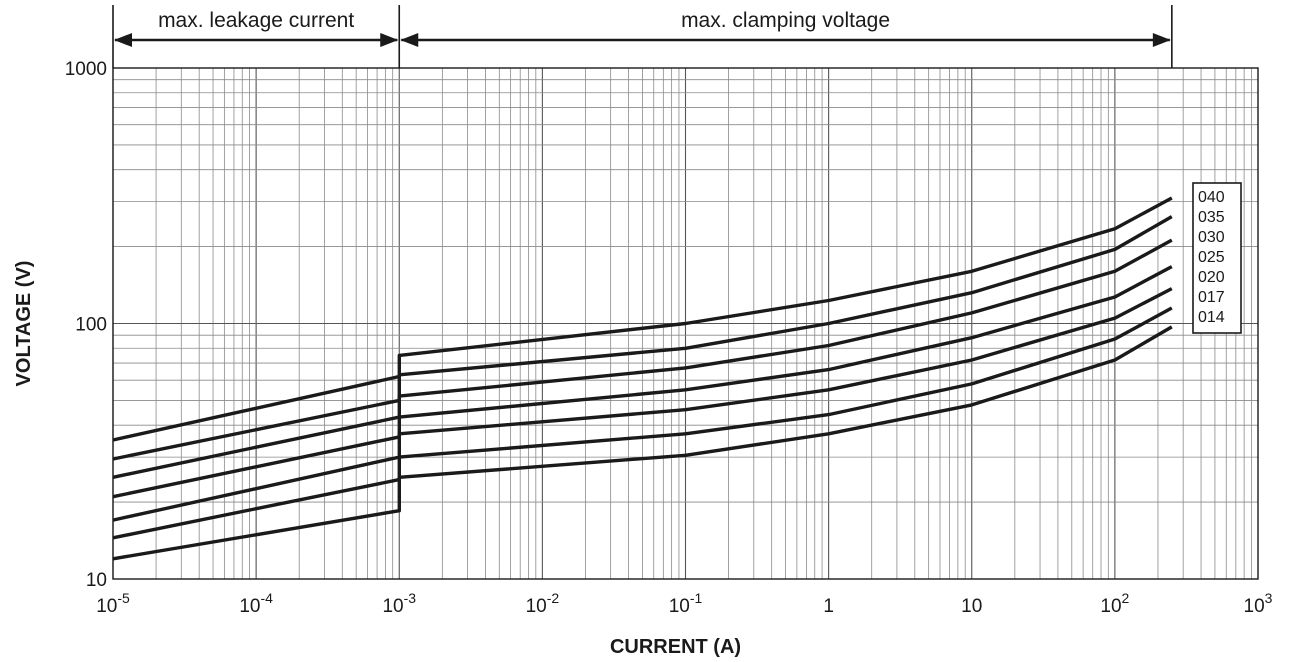 This screenshot has width=1291, height=662. What do you see at coordinates (1211, 217) in the screenshot?
I see `legend-item: 035` at bounding box center [1211, 217].